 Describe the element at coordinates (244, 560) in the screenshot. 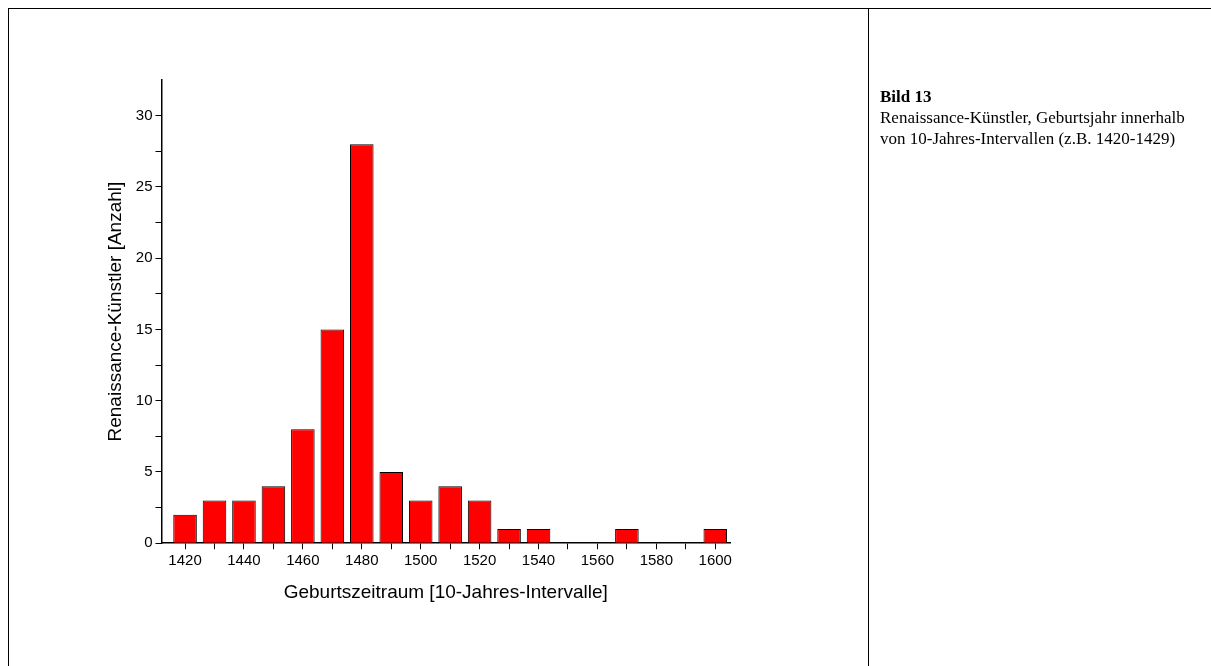

I see `x-tick-label: 1440` at that location.